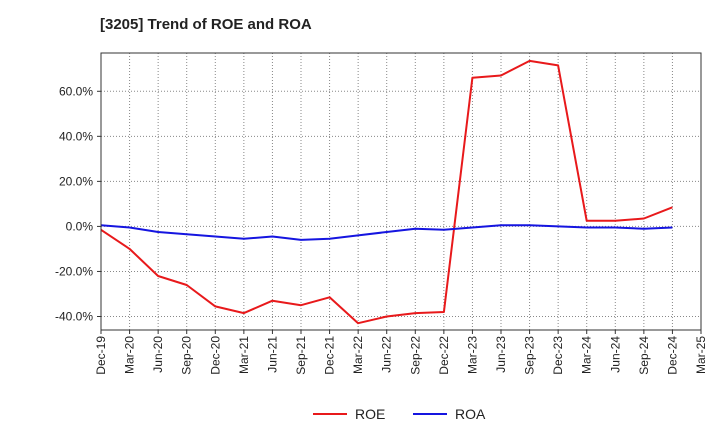 This screenshot has height=440, width=720. What do you see at coordinates (472, 355) in the screenshot?
I see `x-tick-label: Mar-23` at bounding box center [472, 355].